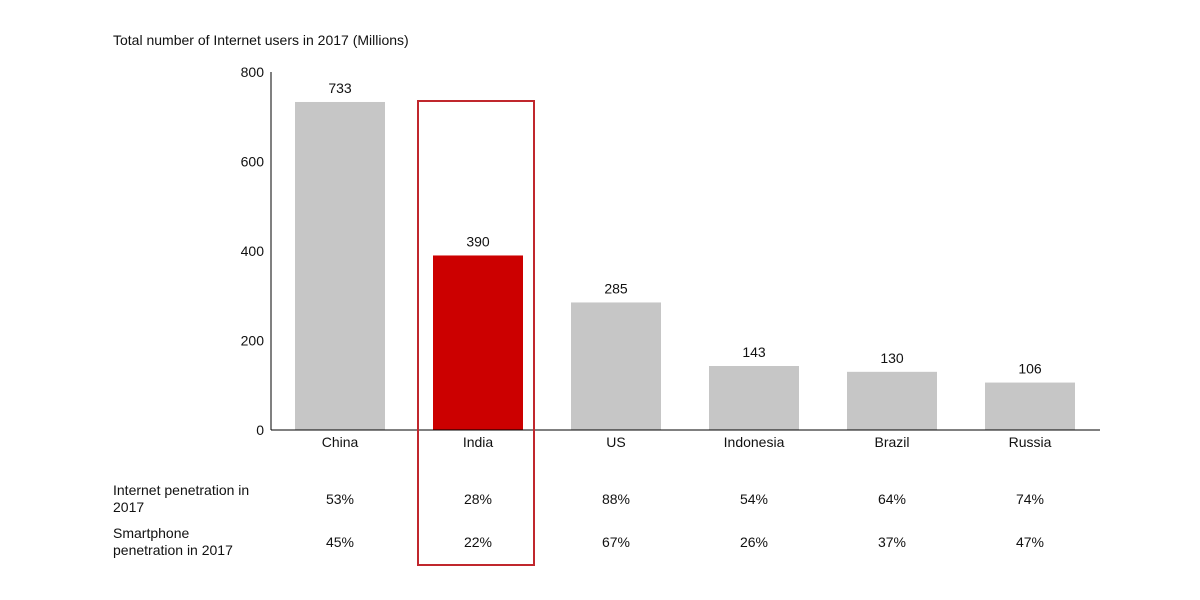 This screenshot has height=600, width=1200. I want to click on bar-india, so click(478, 342).